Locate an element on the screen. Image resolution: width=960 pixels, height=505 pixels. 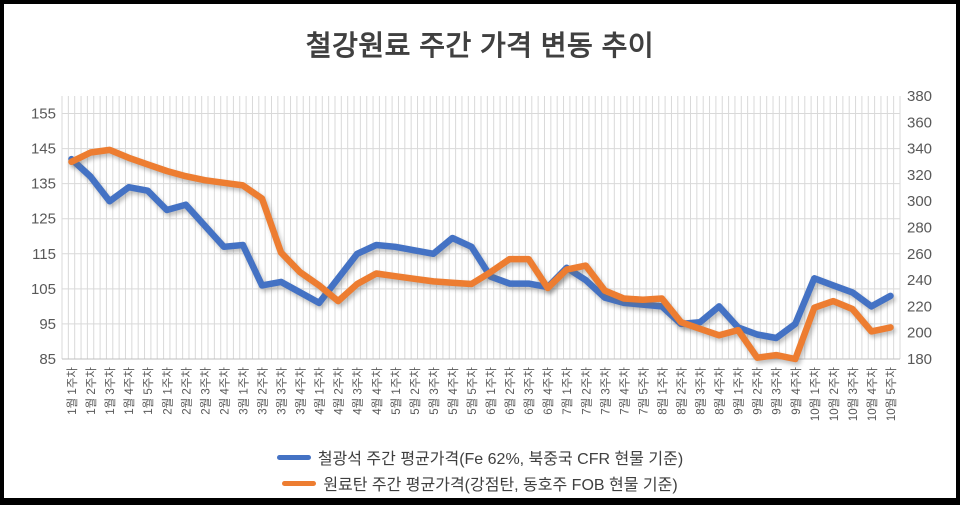
x-axis-label: 9월 1주차 is located at coordinates (739, 391).